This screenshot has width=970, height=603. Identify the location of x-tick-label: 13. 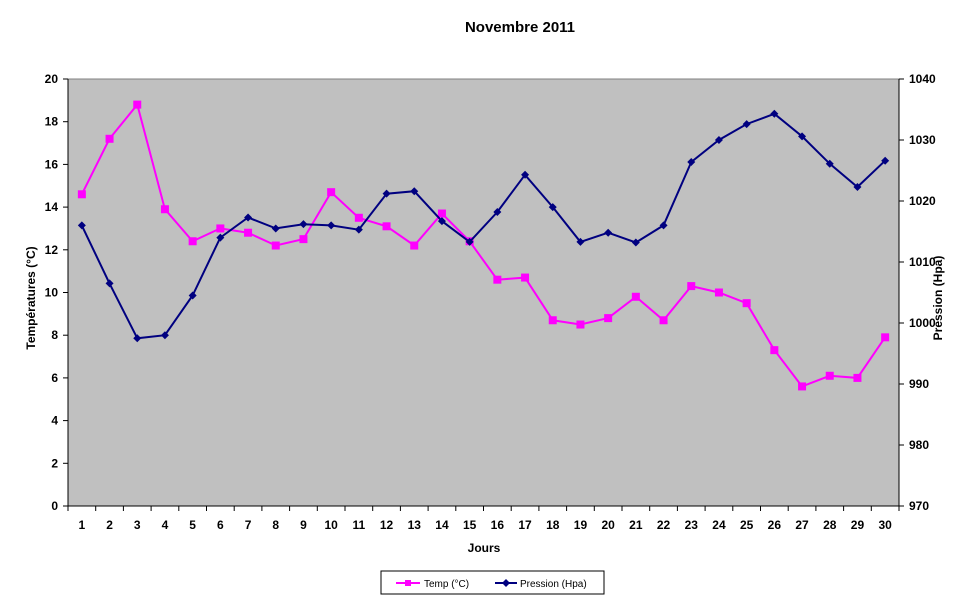
(415, 525).